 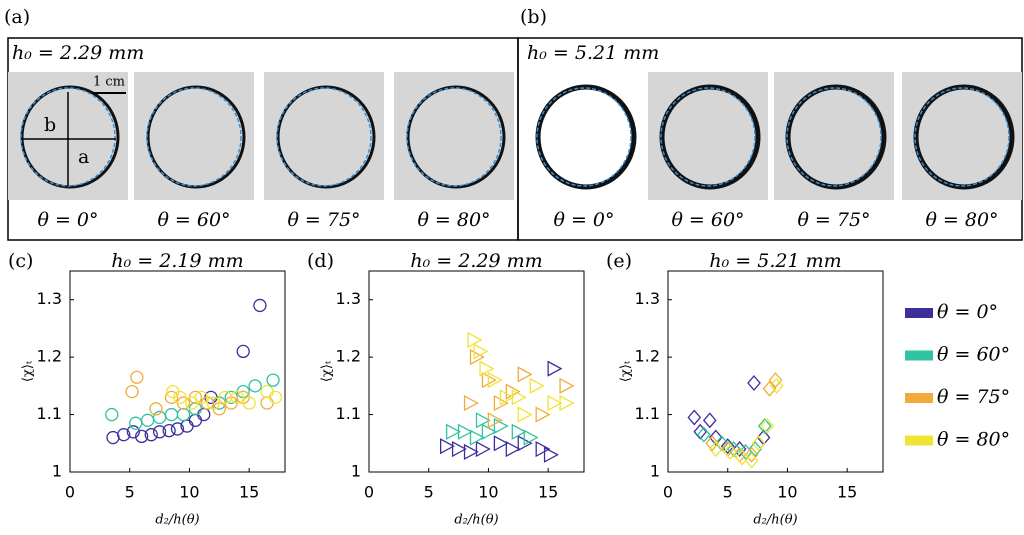 I want to click on panel-label: (d), so click(x=320, y=261).